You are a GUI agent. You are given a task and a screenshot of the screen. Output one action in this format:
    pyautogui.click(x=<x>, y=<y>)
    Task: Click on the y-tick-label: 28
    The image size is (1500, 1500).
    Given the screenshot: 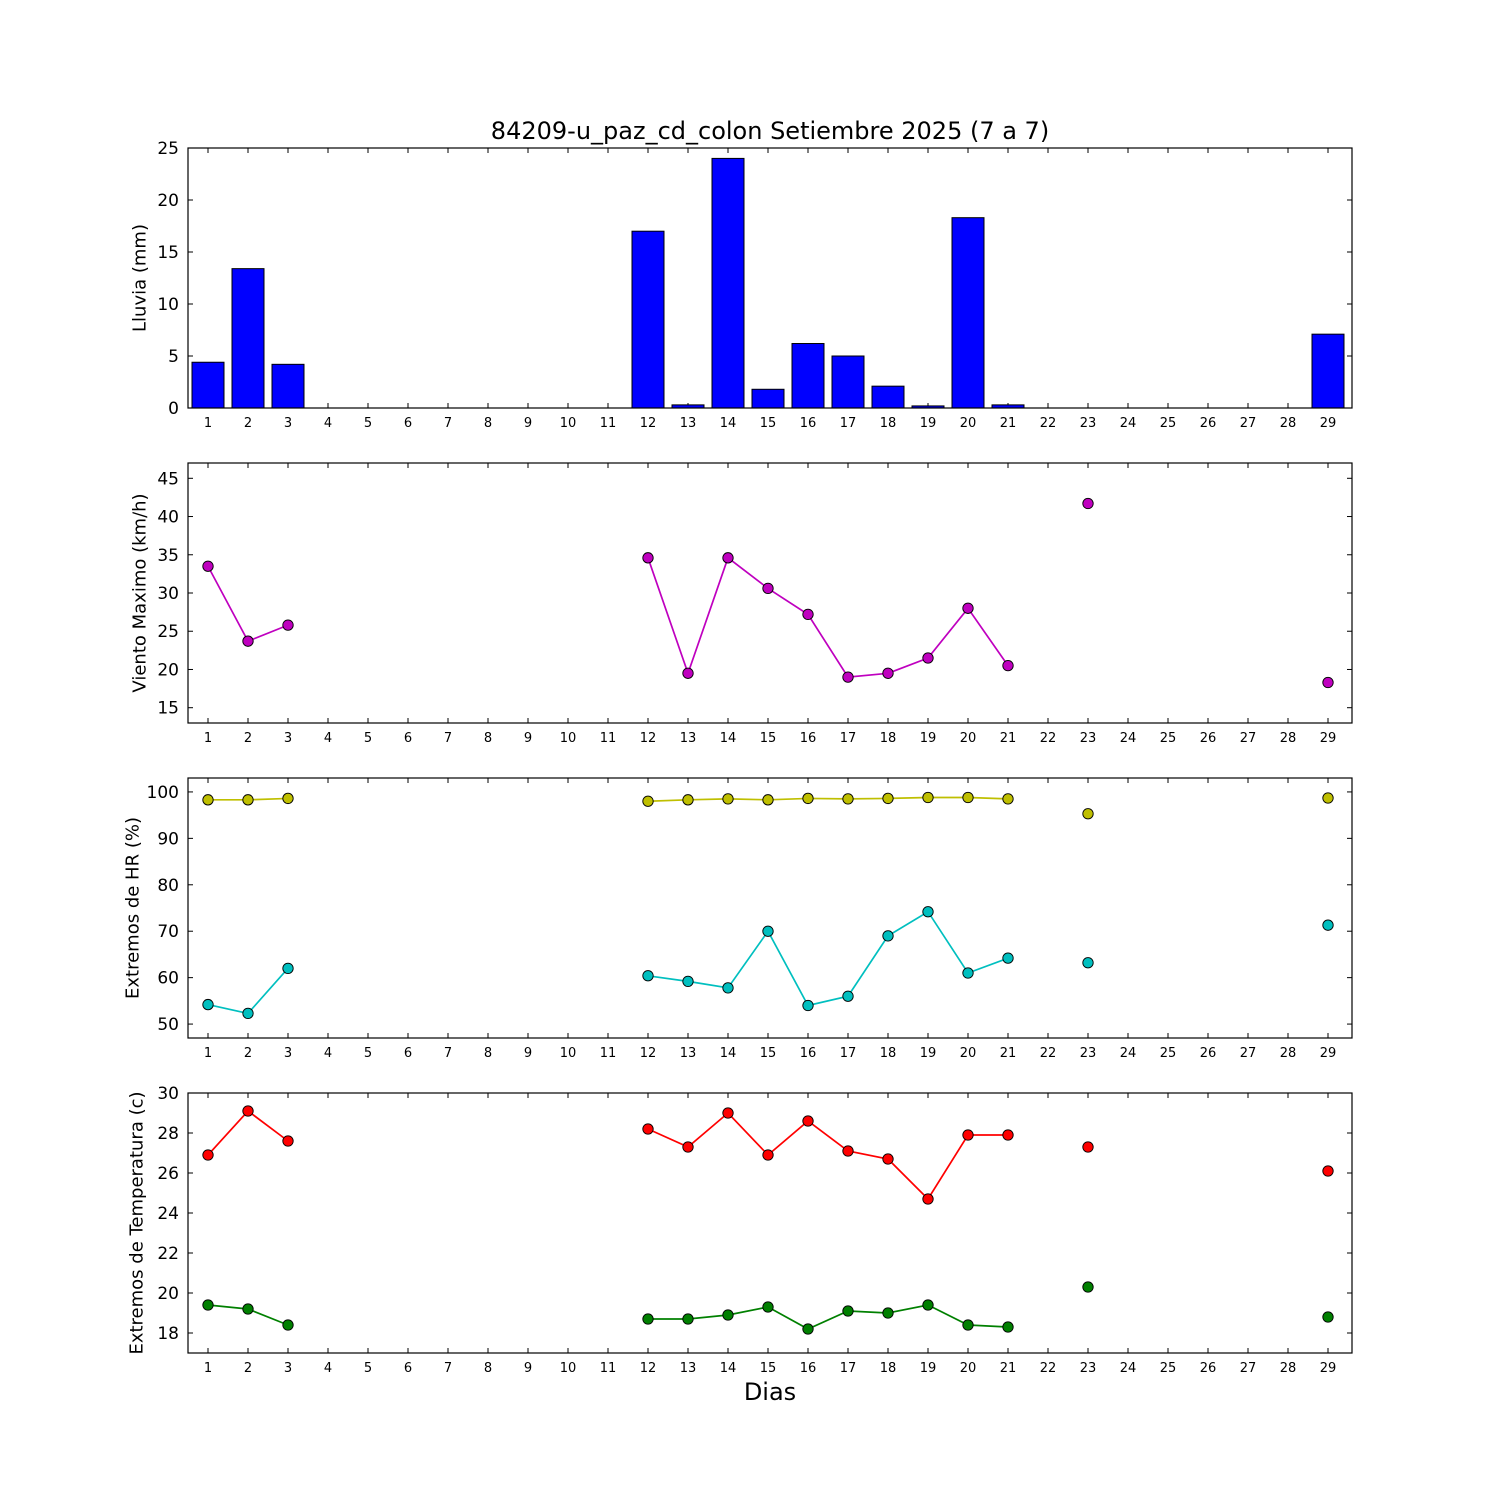 What is the action you would take?
    pyautogui.click(x=168, y=1134)
    